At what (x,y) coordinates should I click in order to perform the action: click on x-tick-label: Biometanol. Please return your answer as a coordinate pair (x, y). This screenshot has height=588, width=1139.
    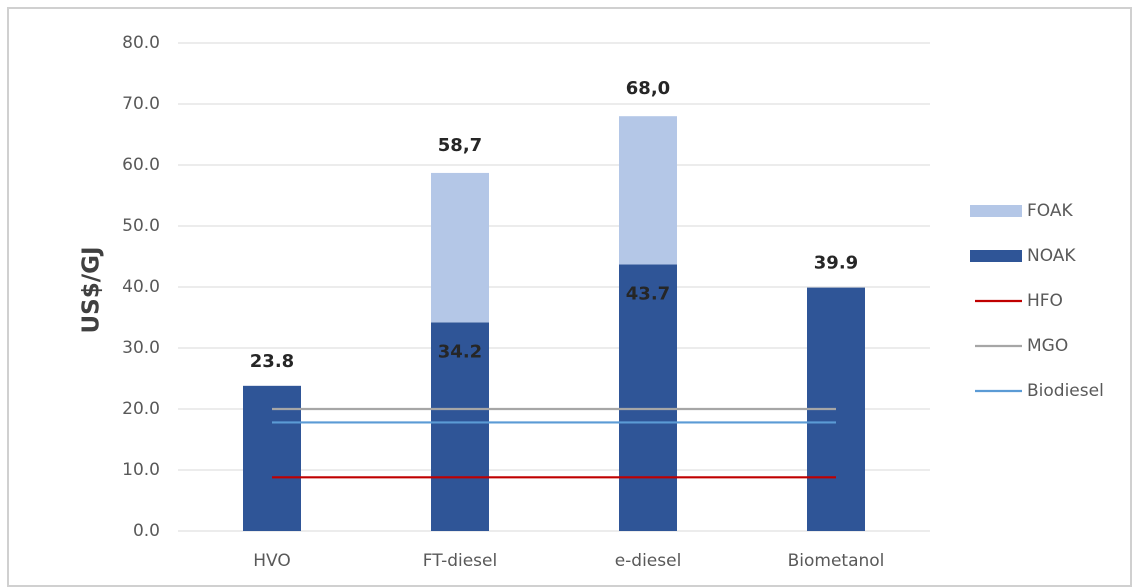
    Looking at the image, I should click on (836, 561).